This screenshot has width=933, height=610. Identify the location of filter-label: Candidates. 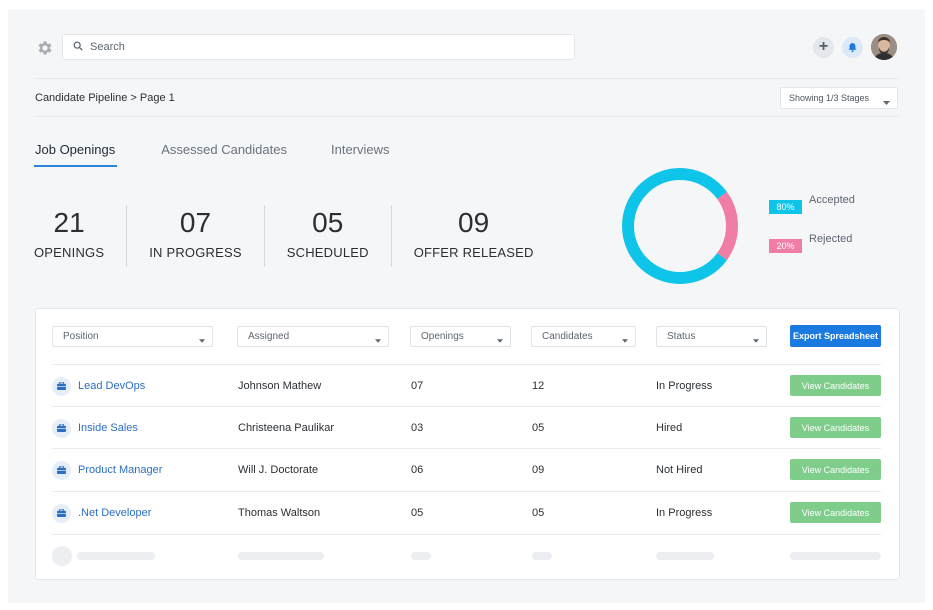
(567, 336).